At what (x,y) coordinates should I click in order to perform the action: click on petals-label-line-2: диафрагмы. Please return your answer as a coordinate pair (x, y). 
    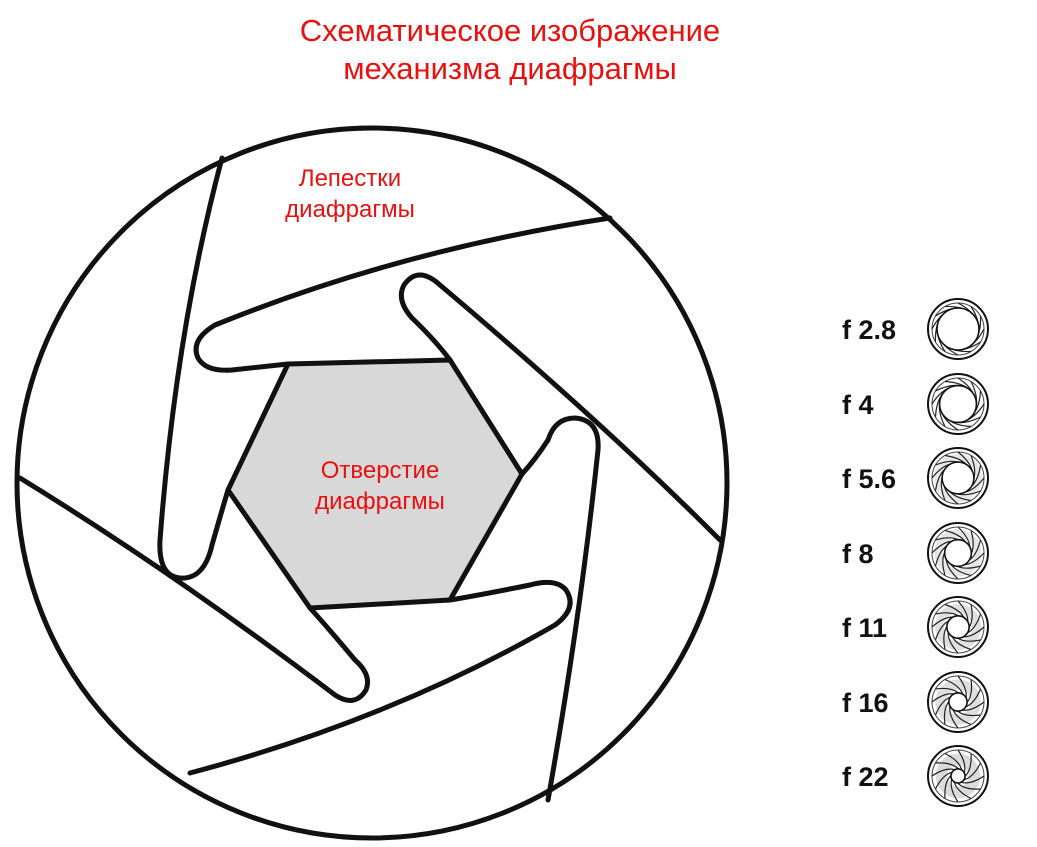
    Looking at the image, I should click on (350, 209).